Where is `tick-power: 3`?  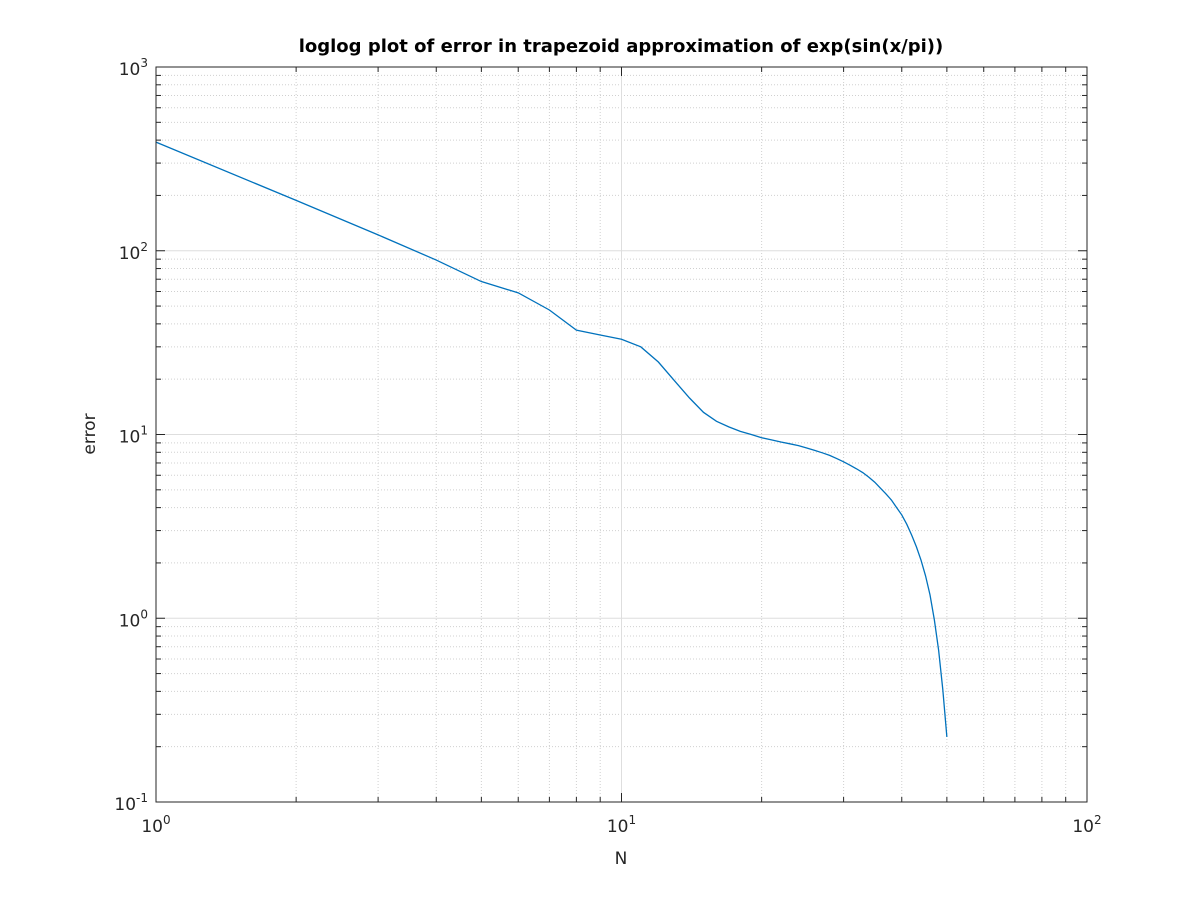 tick-power: 3 is located at coordinates (144, 63).